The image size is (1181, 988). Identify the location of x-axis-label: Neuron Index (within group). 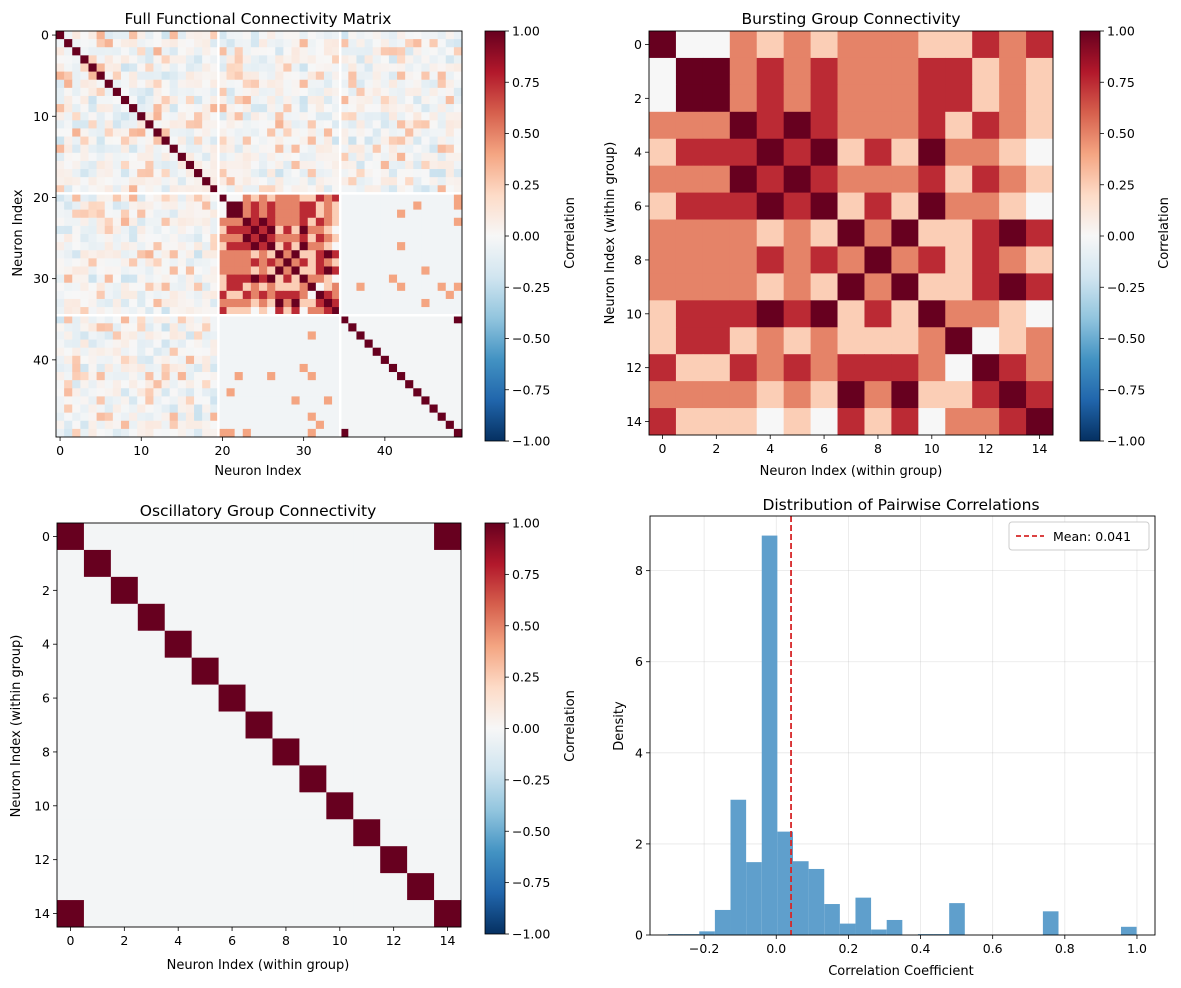
(258, 965).